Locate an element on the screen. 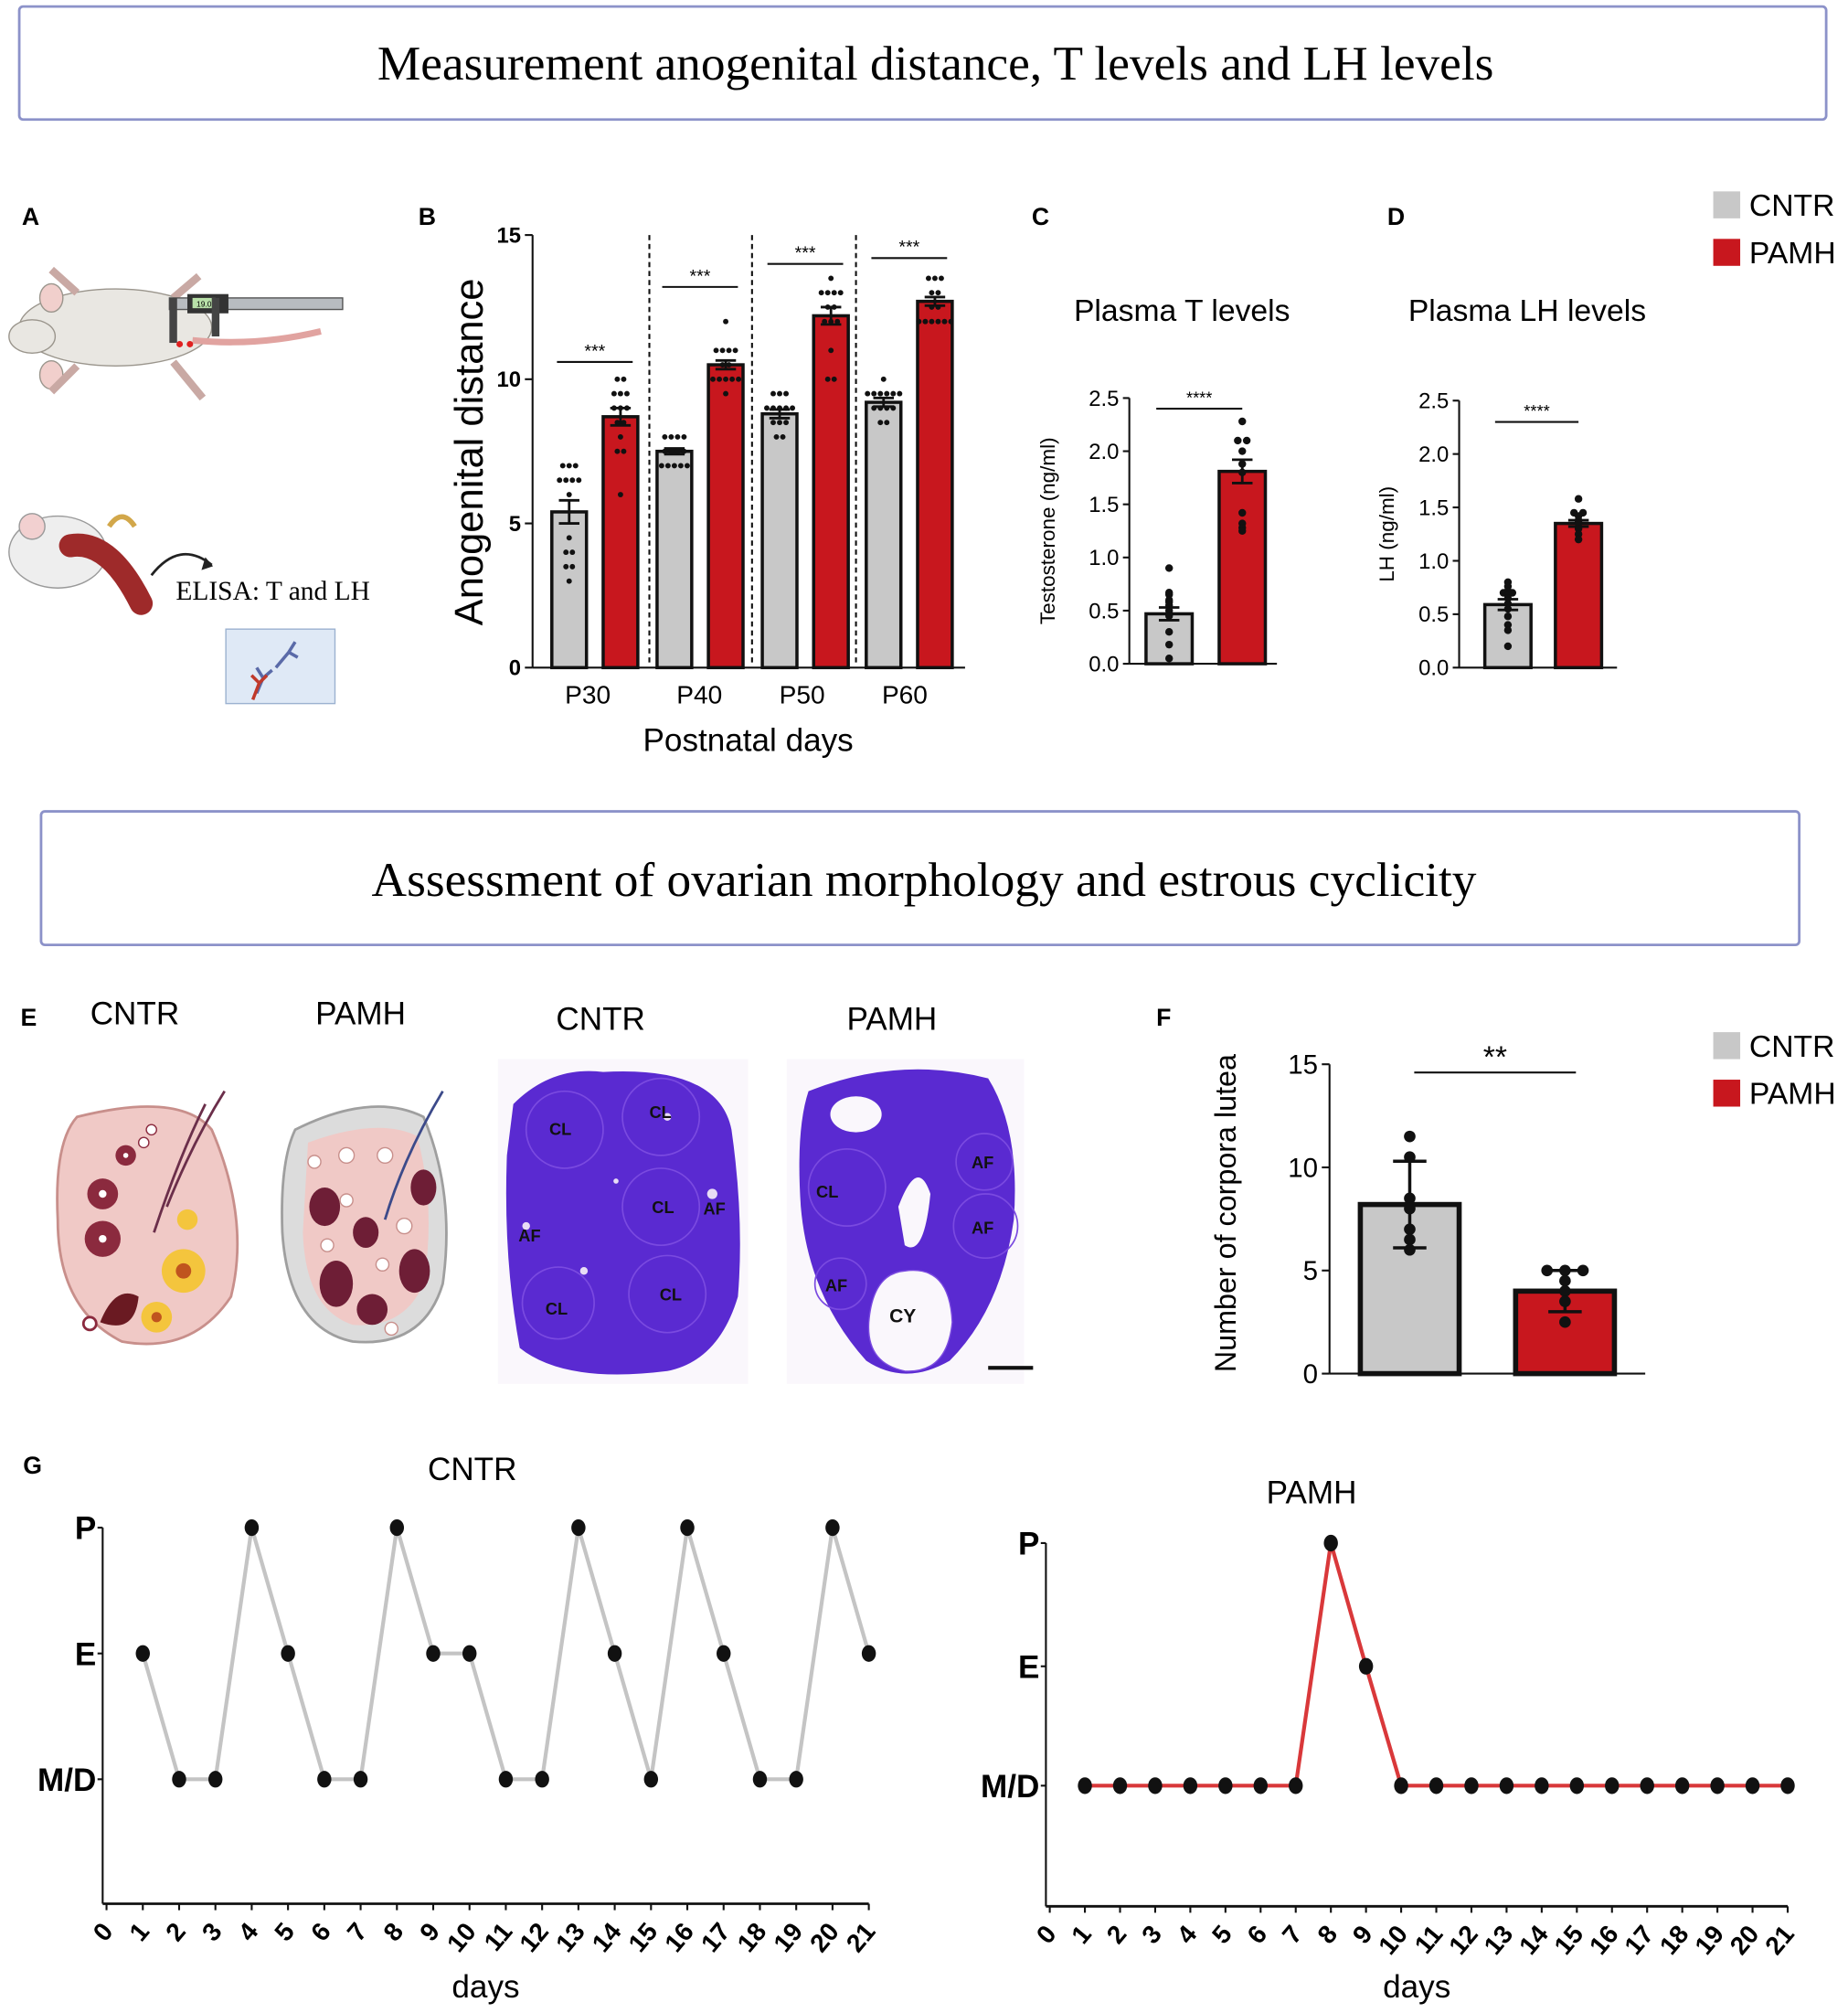  rat-caliper-illustration: 19.0 is located at coordinates (176, 334).